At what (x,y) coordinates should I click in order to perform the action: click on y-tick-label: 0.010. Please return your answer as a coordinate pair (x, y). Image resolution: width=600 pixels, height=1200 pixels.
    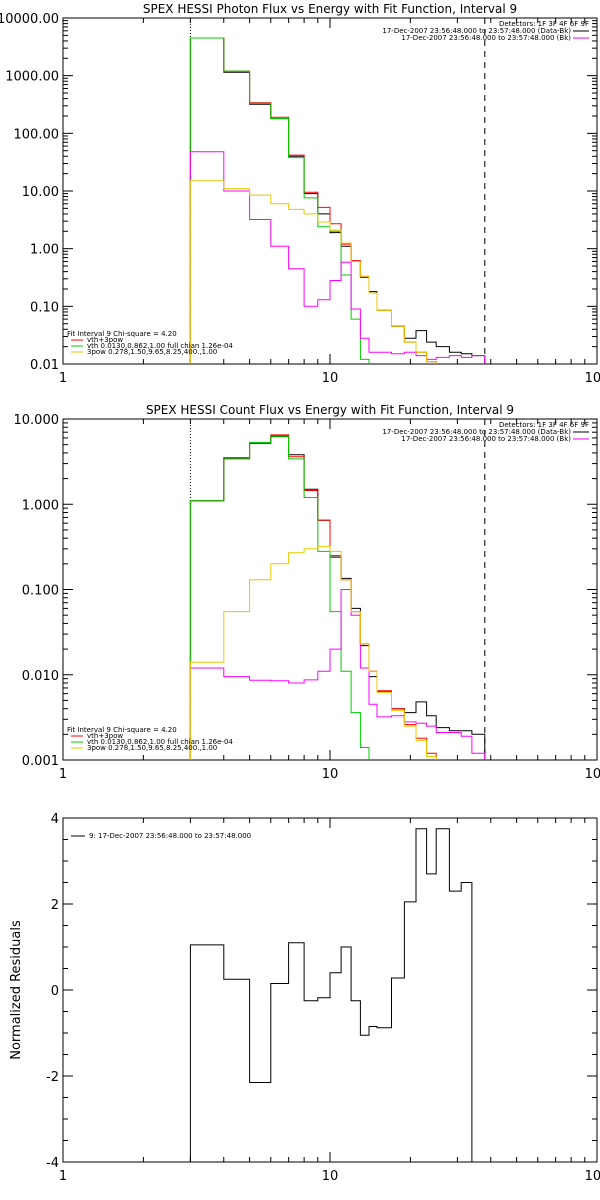
    Looking at the image, I should click on (40, 676).